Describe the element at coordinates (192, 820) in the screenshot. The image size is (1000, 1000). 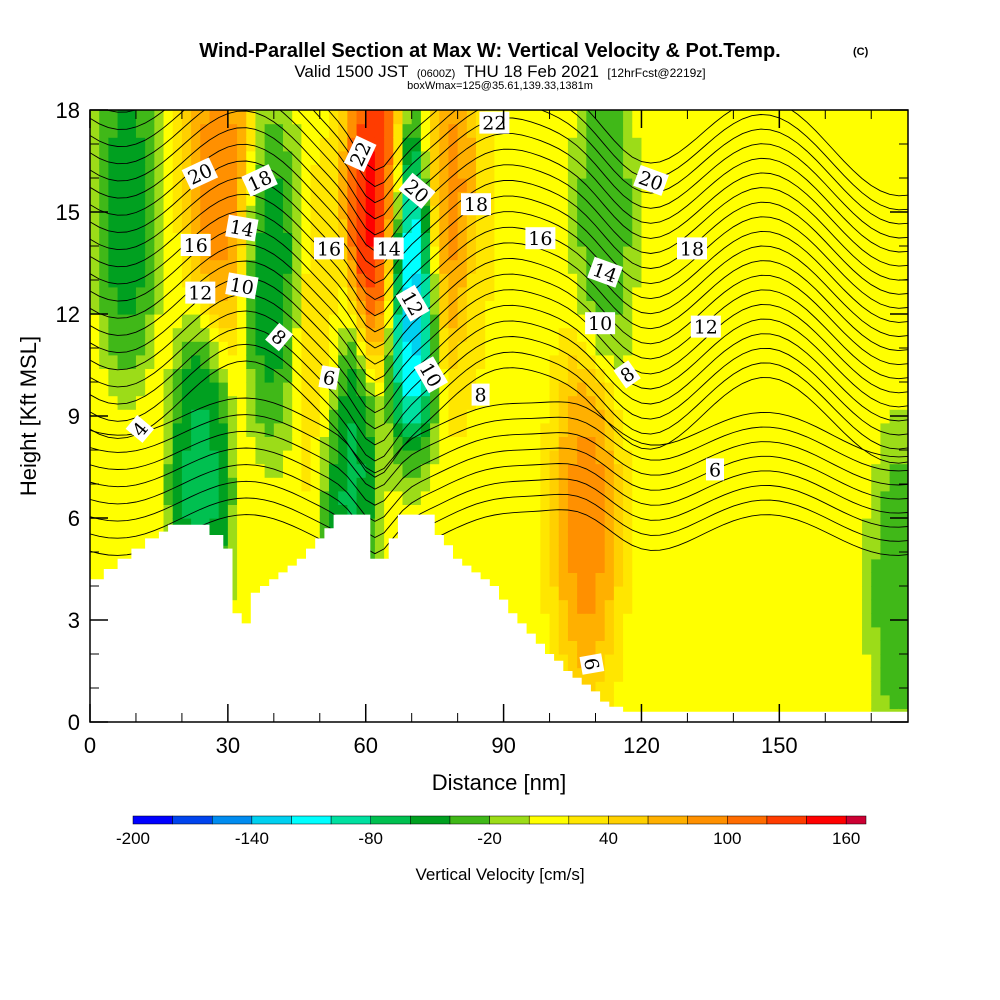
I see `colorbar-swatch` at that location.